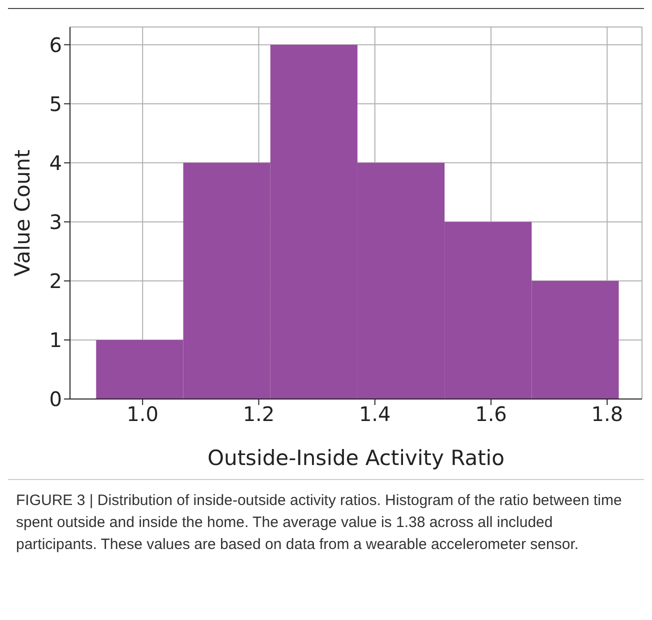 This screenshot has width=652, height=620. Describe the element at coordinates (55, 44) in the screenshot. I see `y-tick-label: 6` at that location.